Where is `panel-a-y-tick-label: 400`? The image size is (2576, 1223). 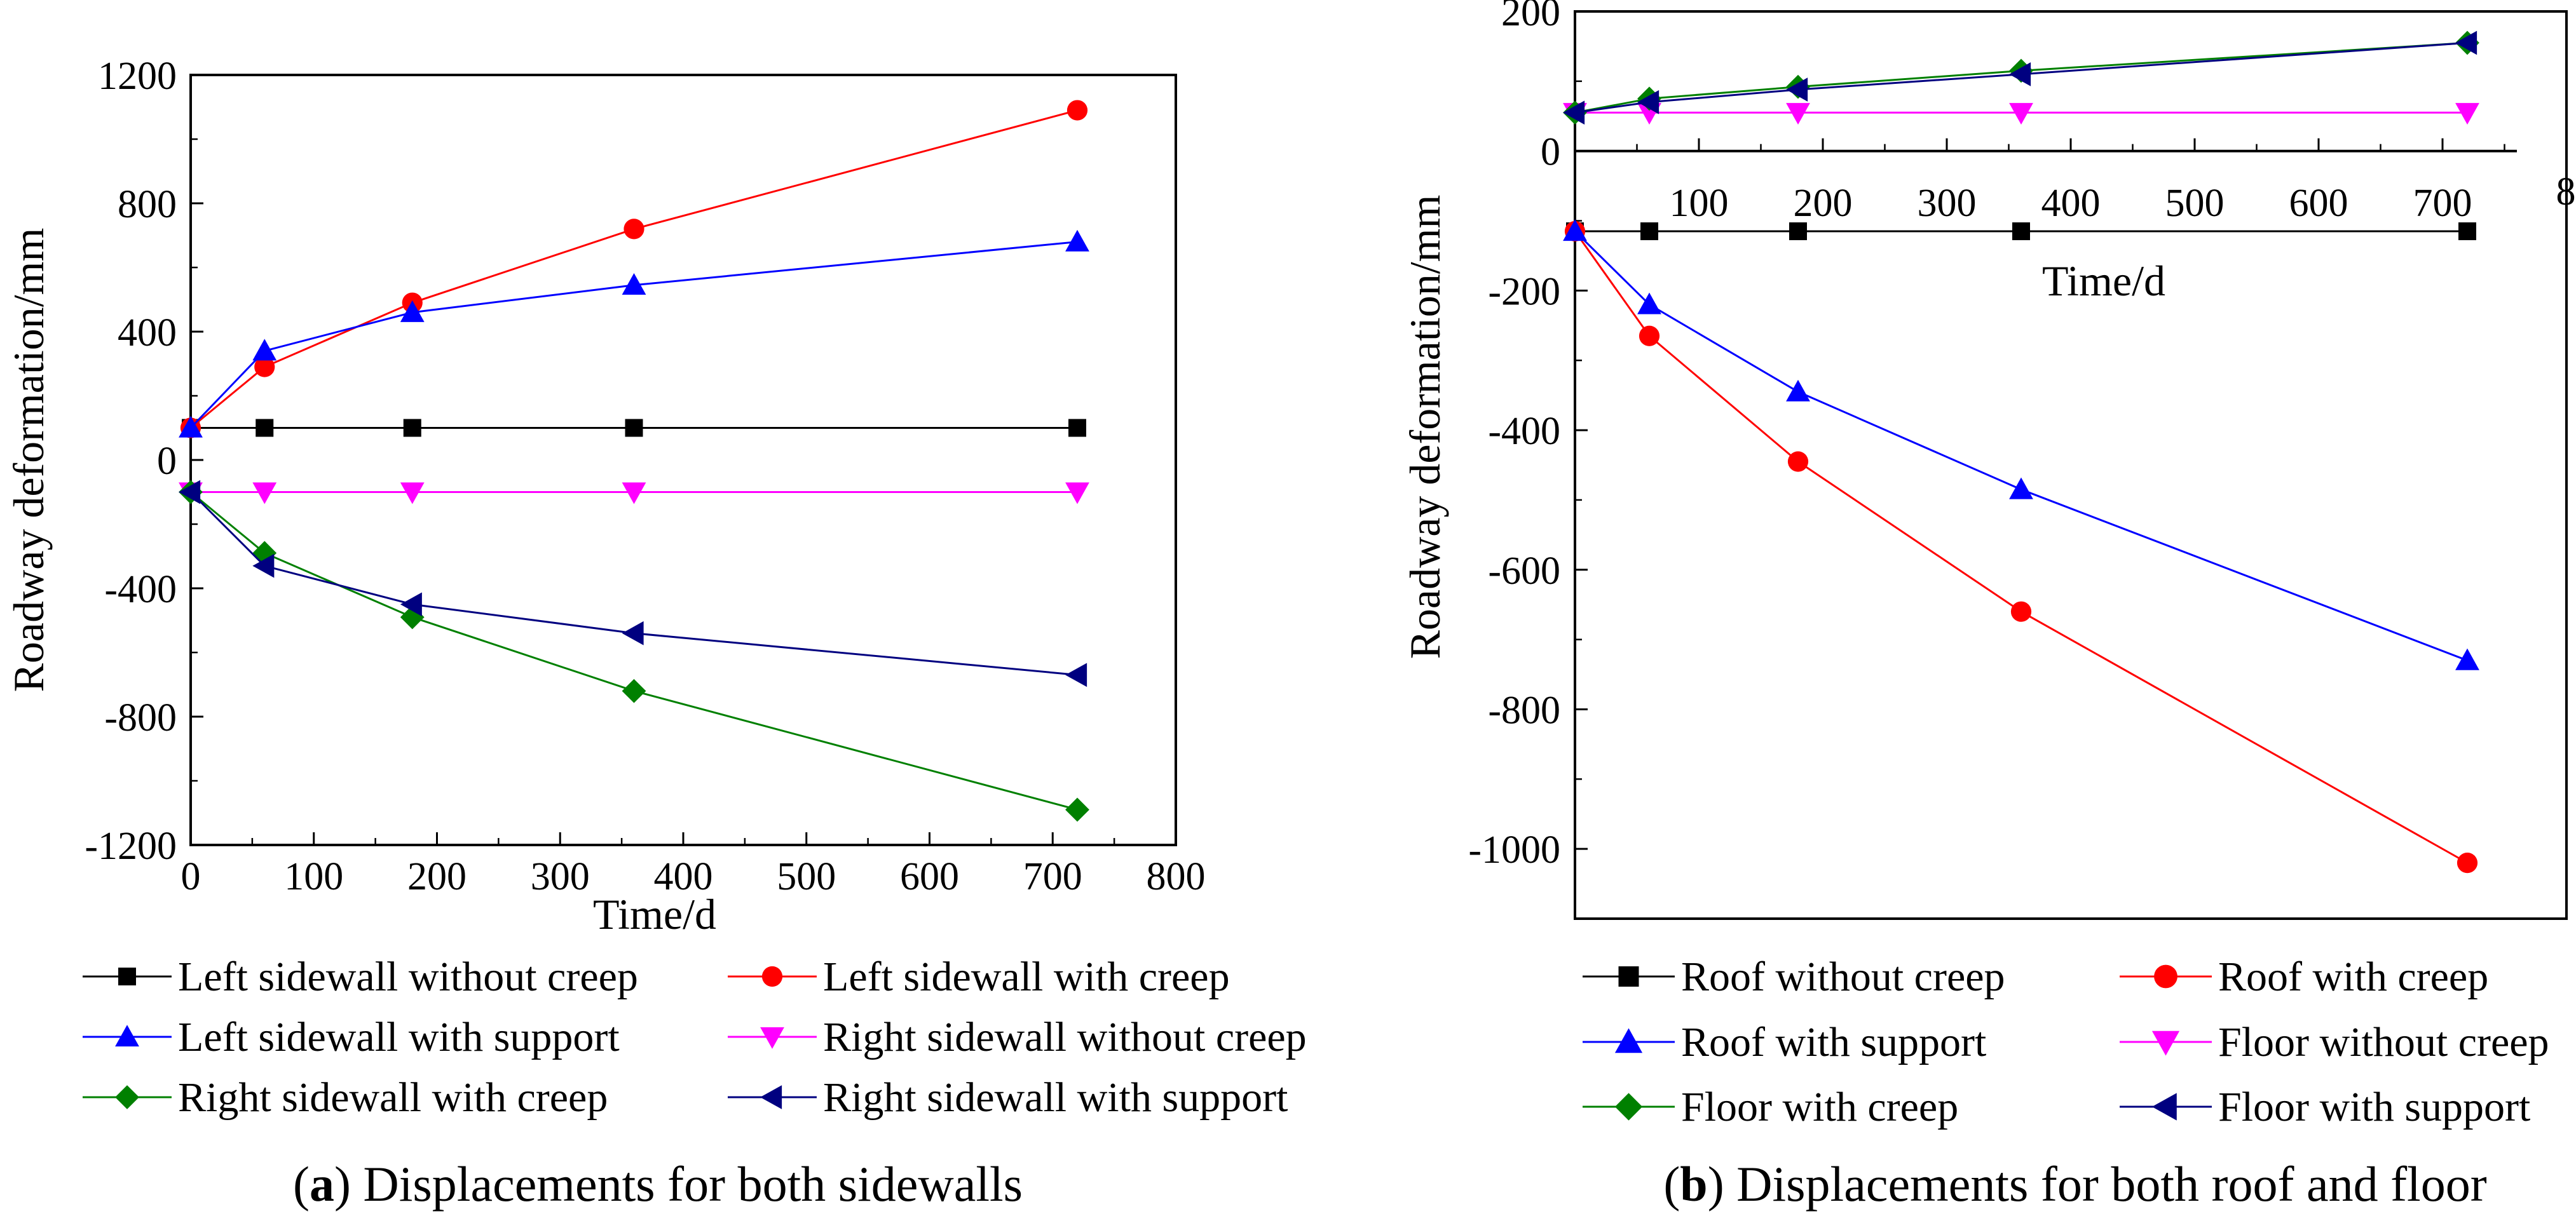 panel-a-y-tick-label: 400 is located at coordinates (147, 333).